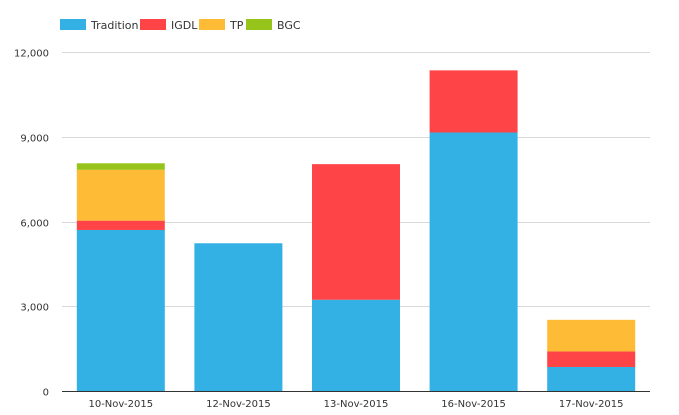  Describe the element at coordinates (591, 404) in the screenshot. I see `x-tick-label: 17-Nov-2015` at that location.